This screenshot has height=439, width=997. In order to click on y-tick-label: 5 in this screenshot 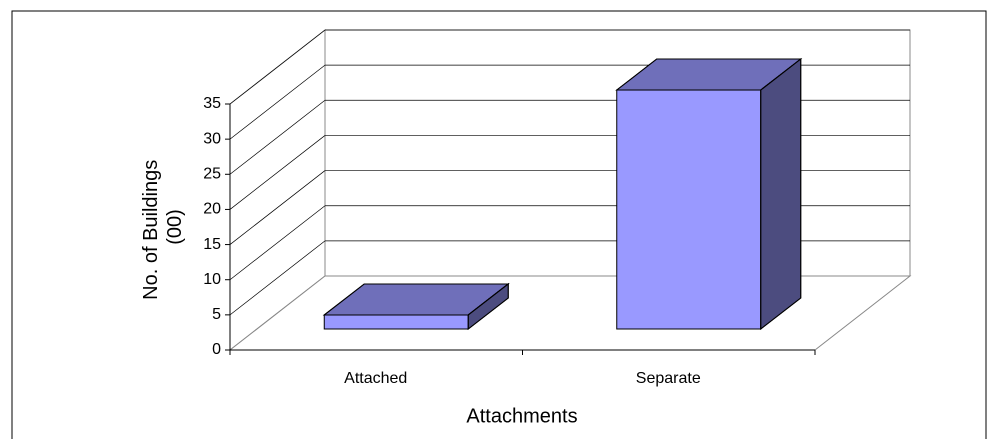, I will do `click(216, 314)`.